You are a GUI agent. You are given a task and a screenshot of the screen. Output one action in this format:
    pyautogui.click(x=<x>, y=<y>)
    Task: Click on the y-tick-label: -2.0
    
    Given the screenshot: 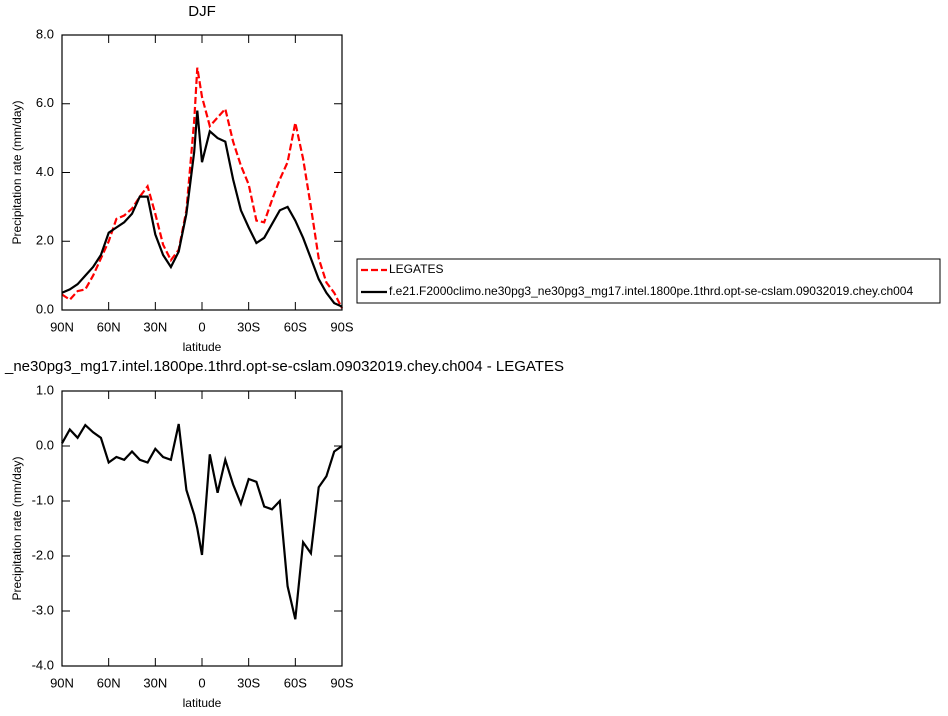 What is the action you would take?
    pyautogui.click(x=43, y=554)
    